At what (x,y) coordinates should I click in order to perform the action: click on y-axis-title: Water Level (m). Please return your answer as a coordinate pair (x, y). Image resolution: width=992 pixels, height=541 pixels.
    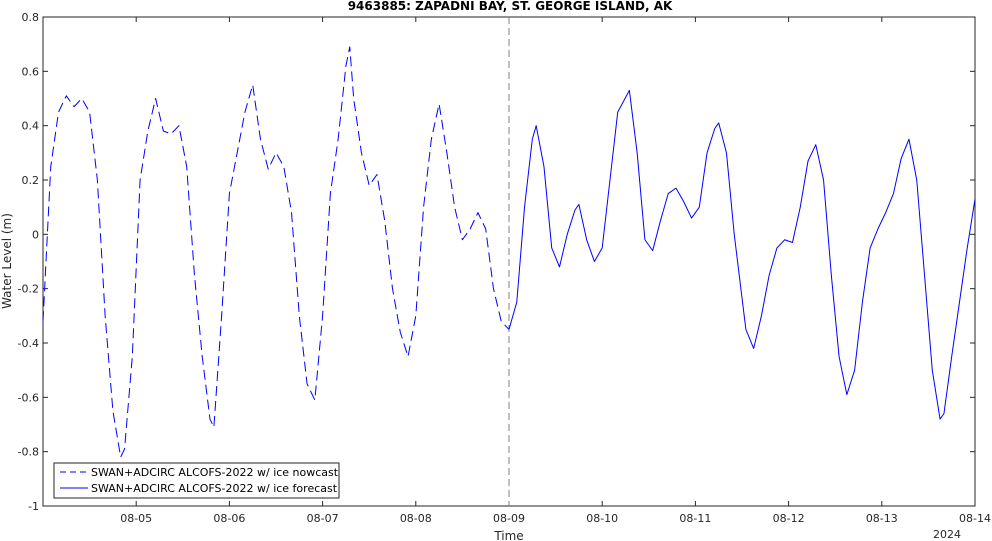
    Looking at the image, I should click on (7, 261).